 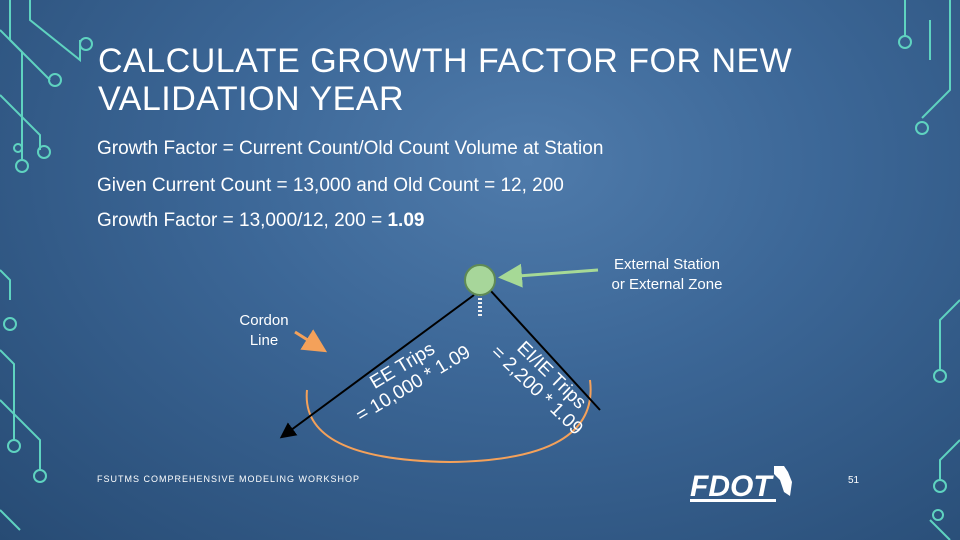 I want to click on external-station-node, so click(x=480, y=280).